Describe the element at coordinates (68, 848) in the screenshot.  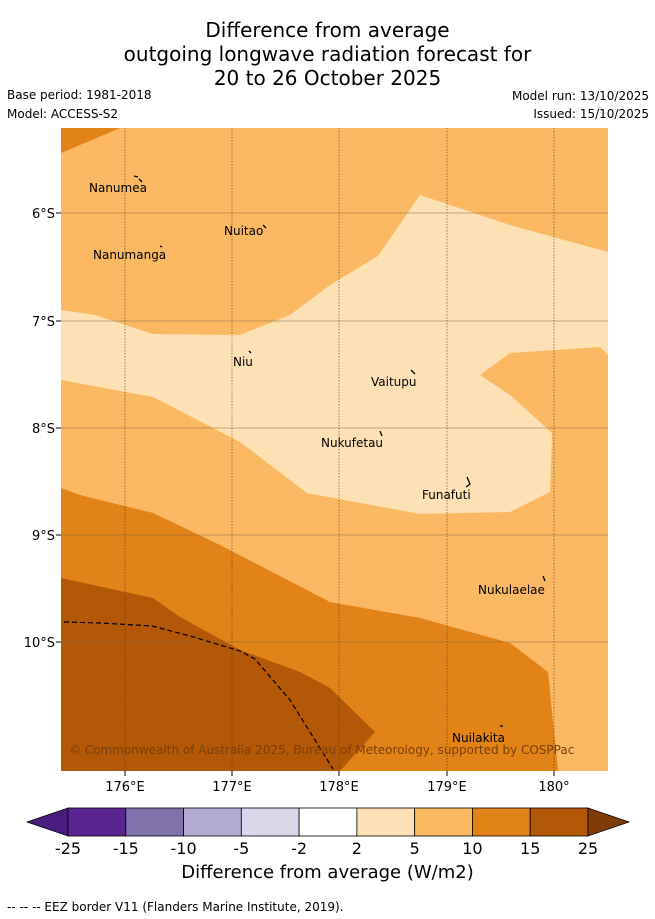
I see `colorbar-tick-label: -25` at that location.